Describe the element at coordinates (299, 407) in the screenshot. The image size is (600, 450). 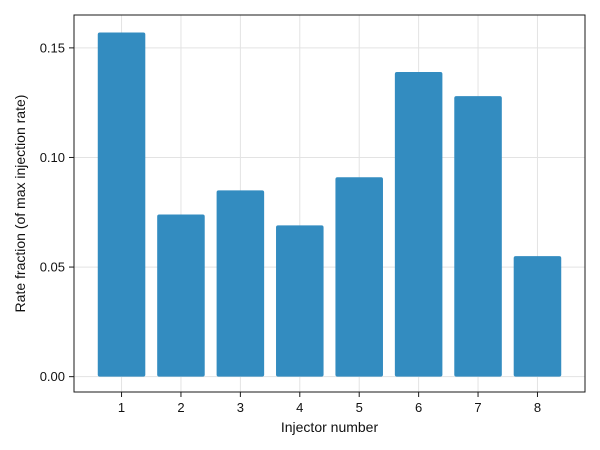
I see `x-tick-label: 4` at that location.